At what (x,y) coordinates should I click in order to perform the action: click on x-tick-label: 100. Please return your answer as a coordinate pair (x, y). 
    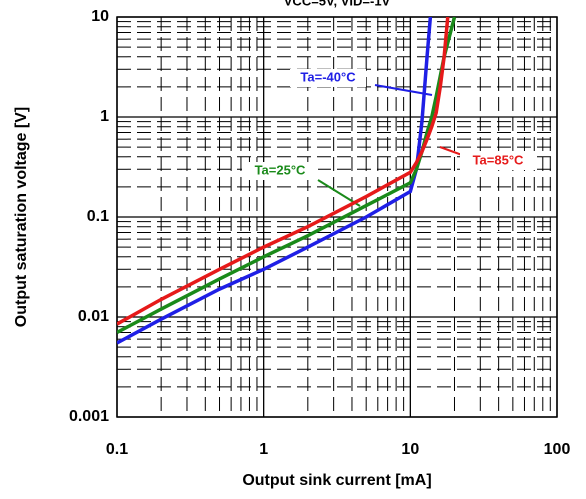
    Looking at the image, I should click on (557, 449).